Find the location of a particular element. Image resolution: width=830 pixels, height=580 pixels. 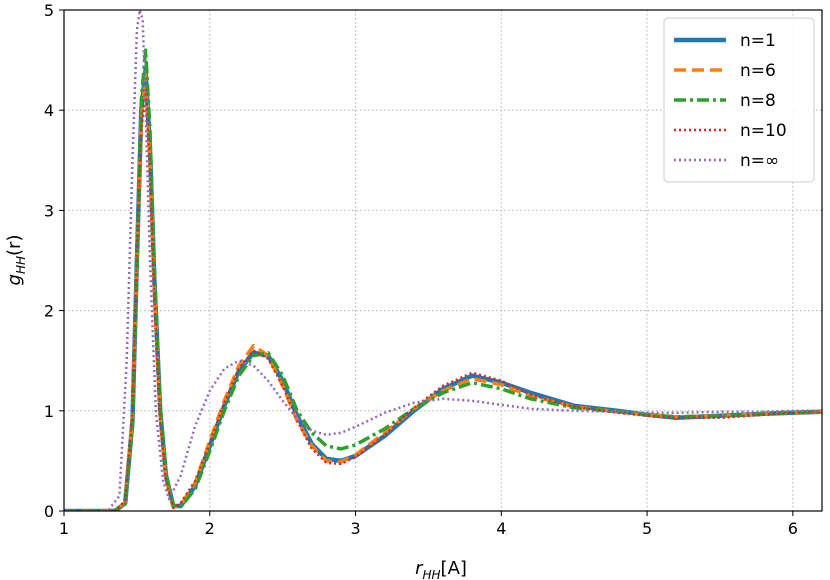

x-axis-label: rHH[A] is located at coordinates (441, 569).